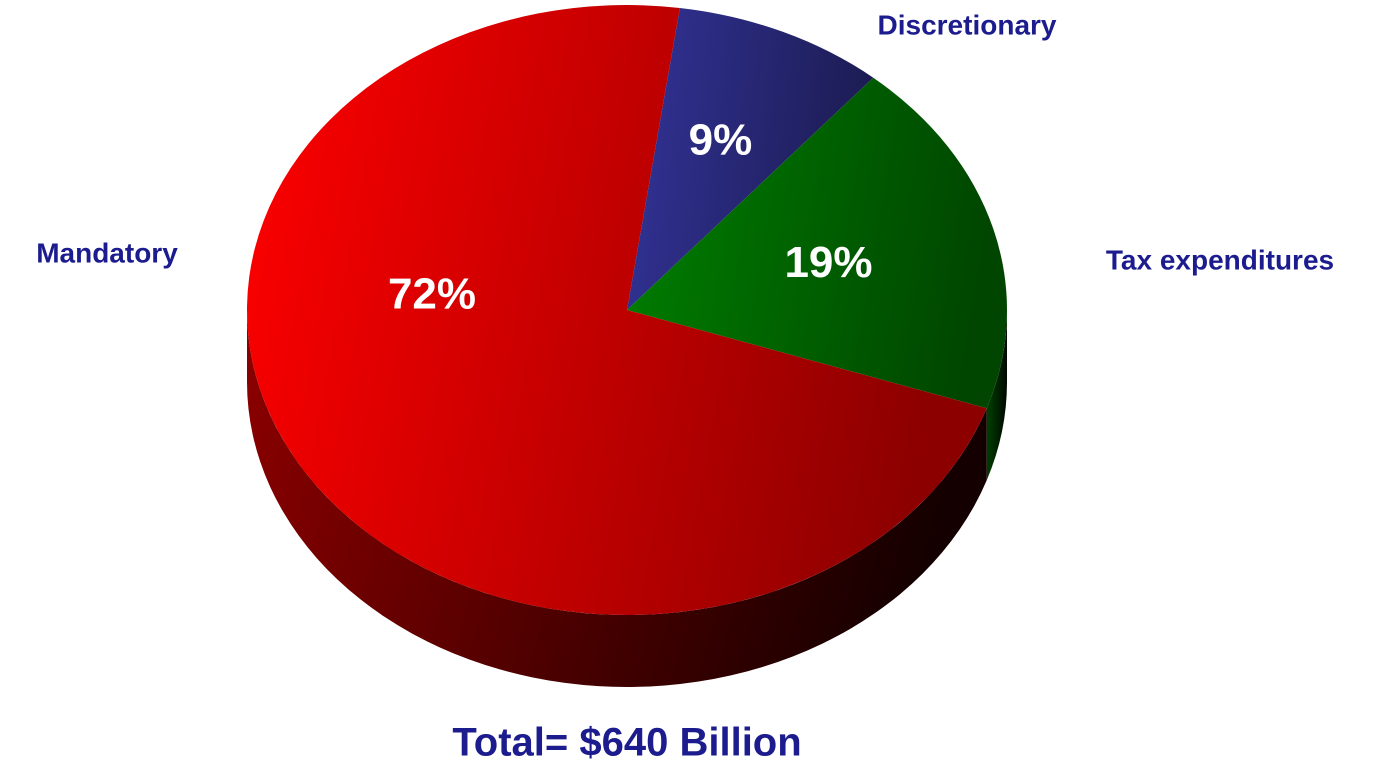 This screenshot has height=773, width=1386. What do you see at coordinates (107, 252) in the screenshot?
I see `category-label: Mandatory` at bounding box center [107, 252].